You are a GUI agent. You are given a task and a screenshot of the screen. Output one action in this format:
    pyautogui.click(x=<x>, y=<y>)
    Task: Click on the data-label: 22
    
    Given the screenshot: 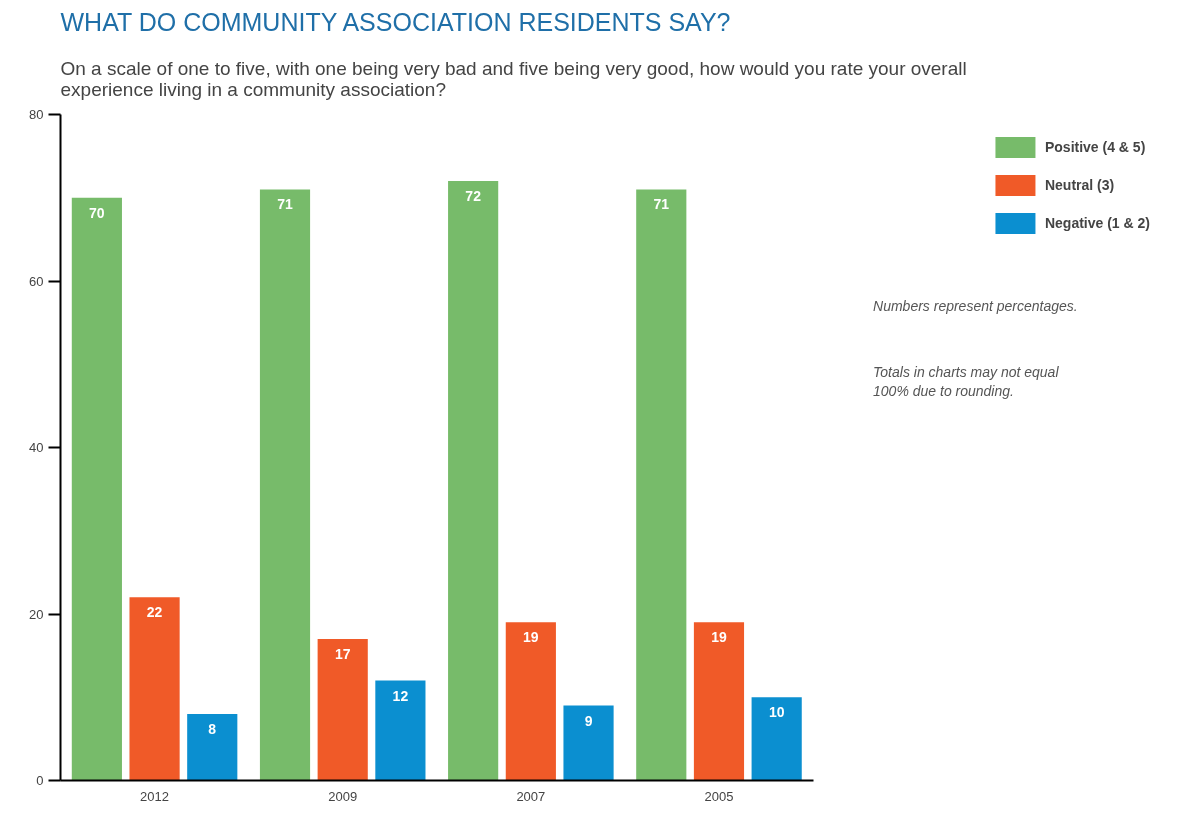 What is the action you would take?
    pyautogui.click(x=154, y=612)
    